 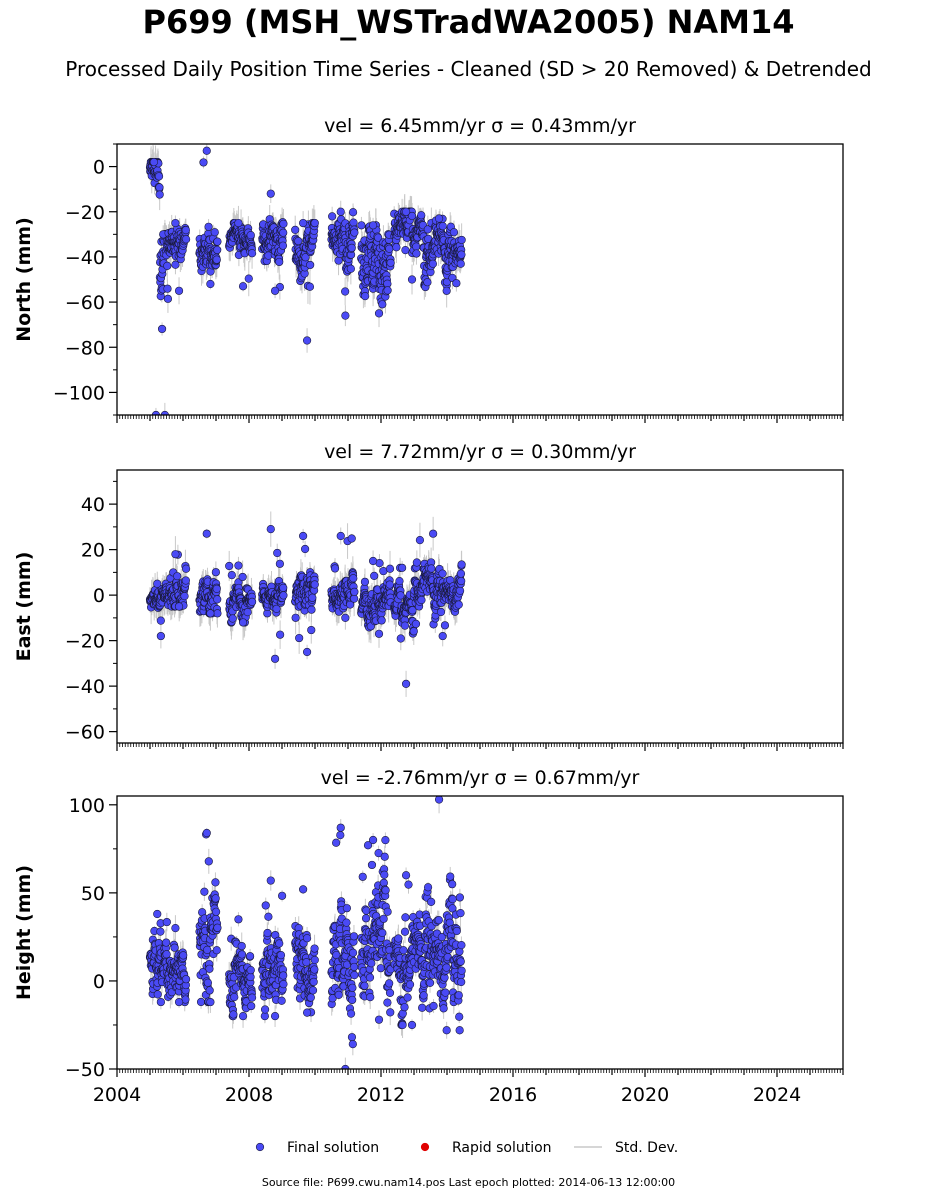 I want to click on panel-title: vel = 7.72mm/yr σ = 0.30mm/yr, so click(x=480, y=452).